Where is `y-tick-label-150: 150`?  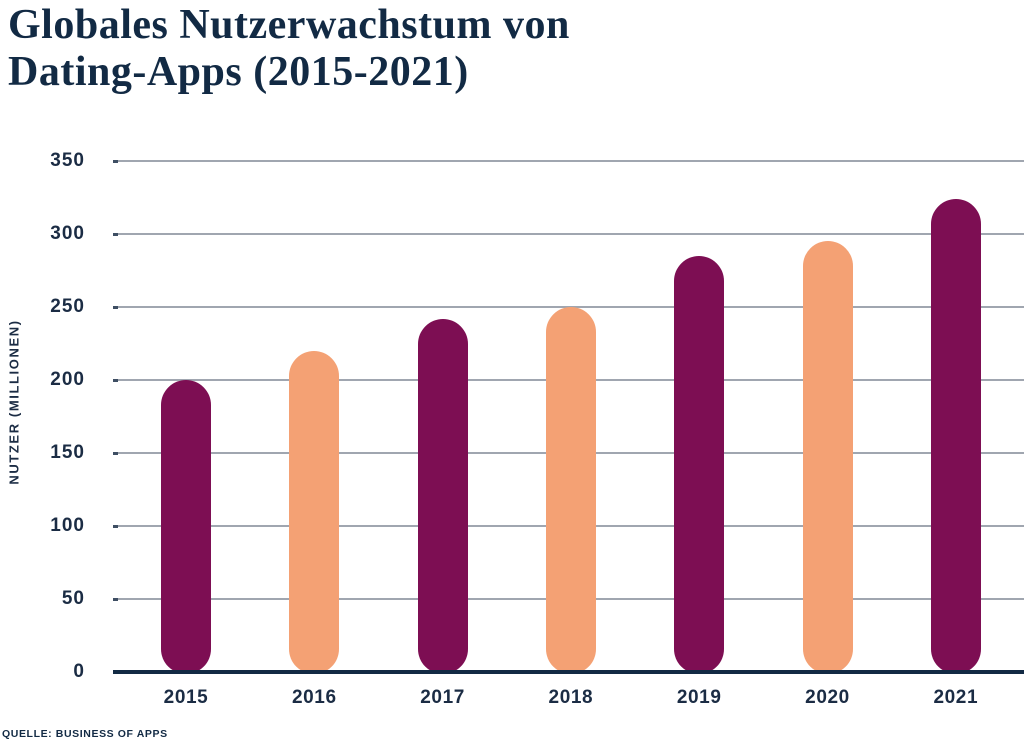 y-tick-label-150: 150 is located at coordinates (67, 452).